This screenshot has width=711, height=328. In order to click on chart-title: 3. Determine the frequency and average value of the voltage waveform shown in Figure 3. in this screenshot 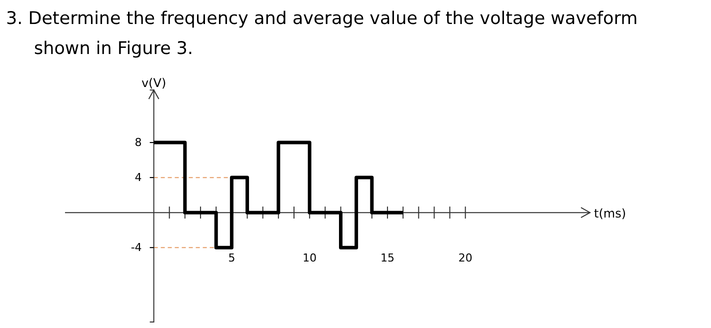, I will do `click(322, 34)`.